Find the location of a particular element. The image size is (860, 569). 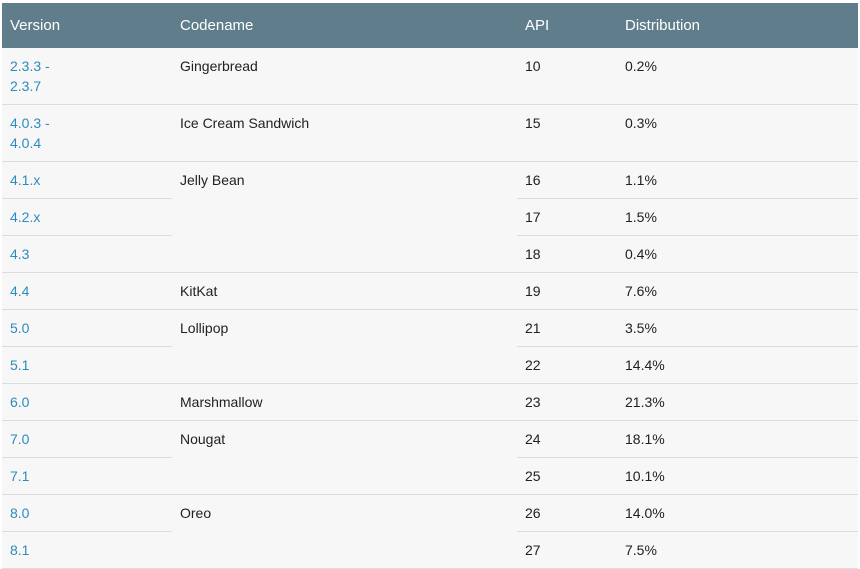

table-row: 7.1 25 10.1% is located at coordinates (430, 476).